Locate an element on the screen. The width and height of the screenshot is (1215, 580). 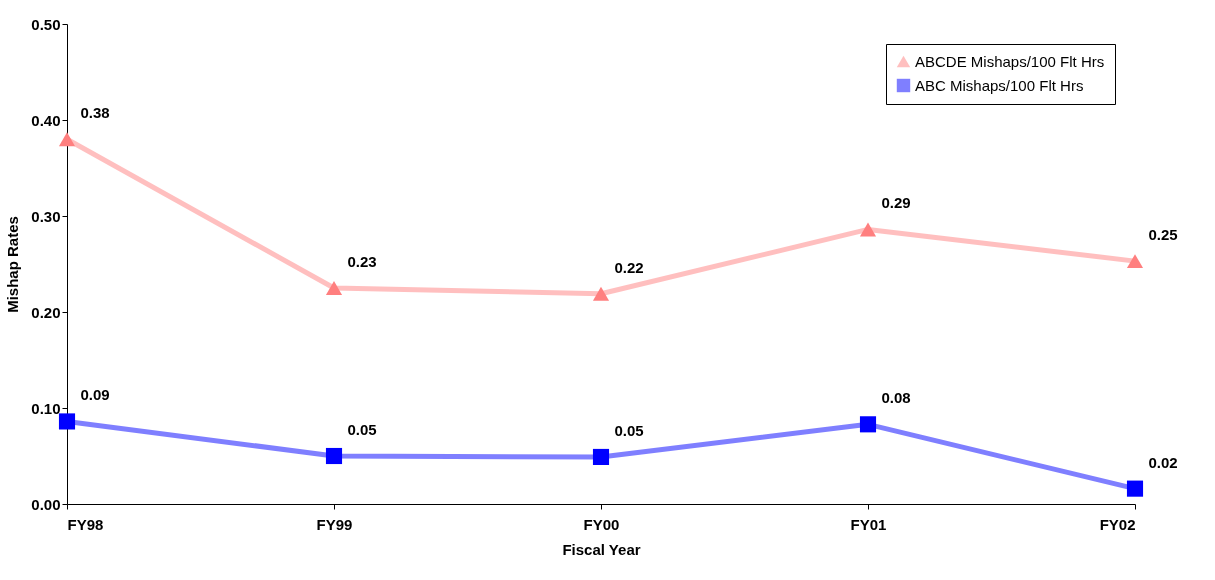
legend-label: ABCDE Mishaps/100 Flt Hrs is located at coordinates (1010, 61).